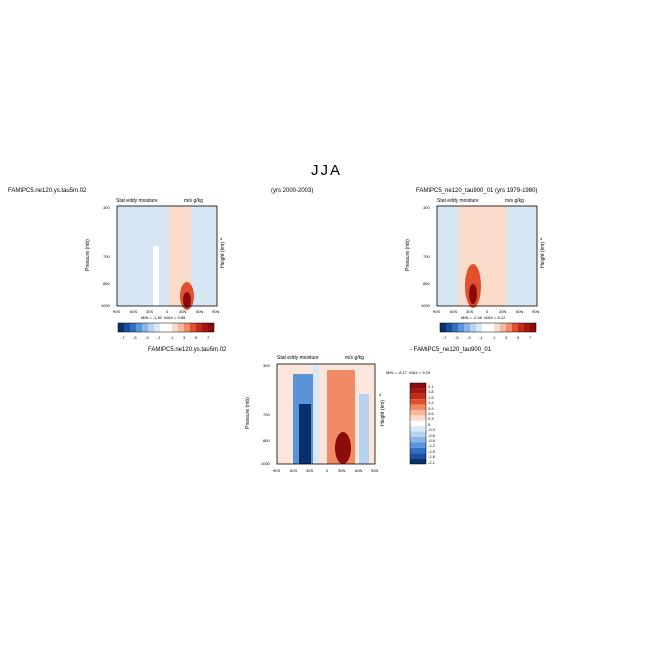 The image size is (654, 654). What do you see at coordinates (425, 305) in the screenshot?
I see `panel-2-ytick: 1000` at bounding box center [425, 305].